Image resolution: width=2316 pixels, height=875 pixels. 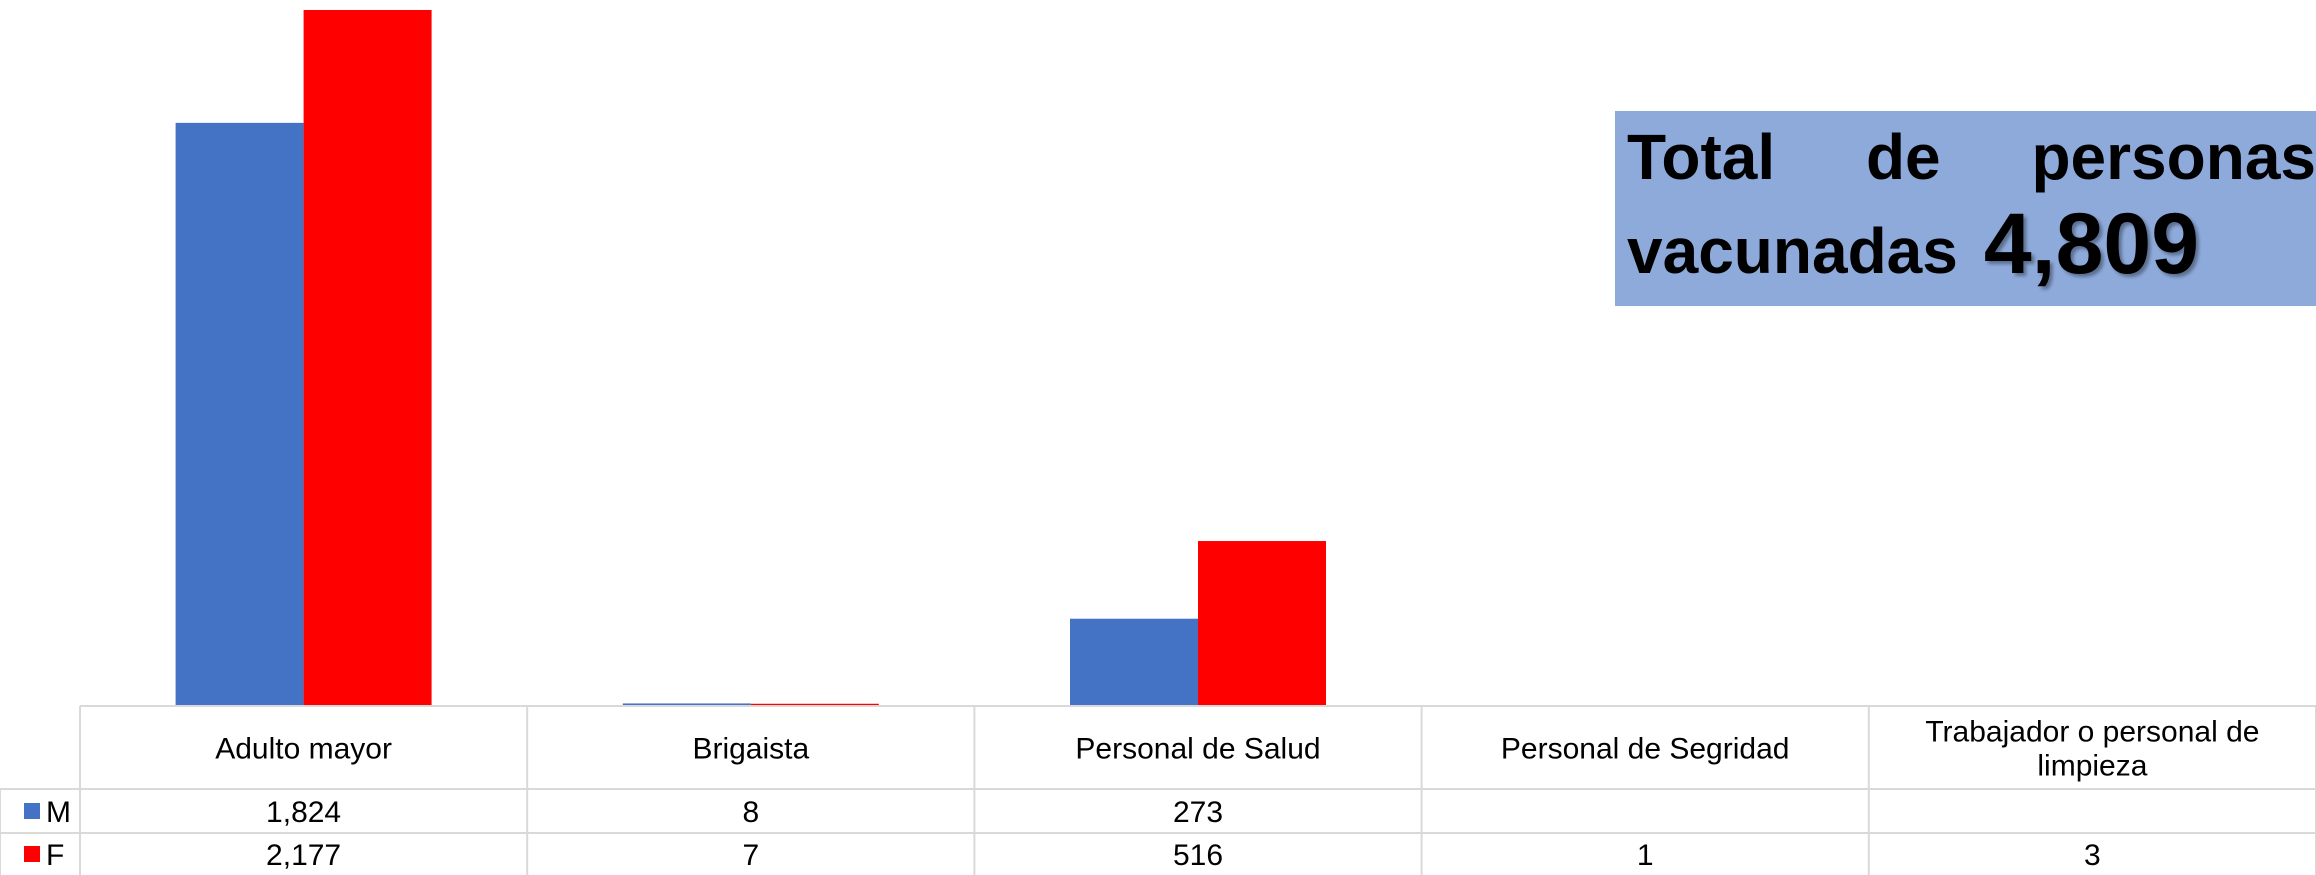 I want to click on legend-key-f, so click(x=32, y=854).